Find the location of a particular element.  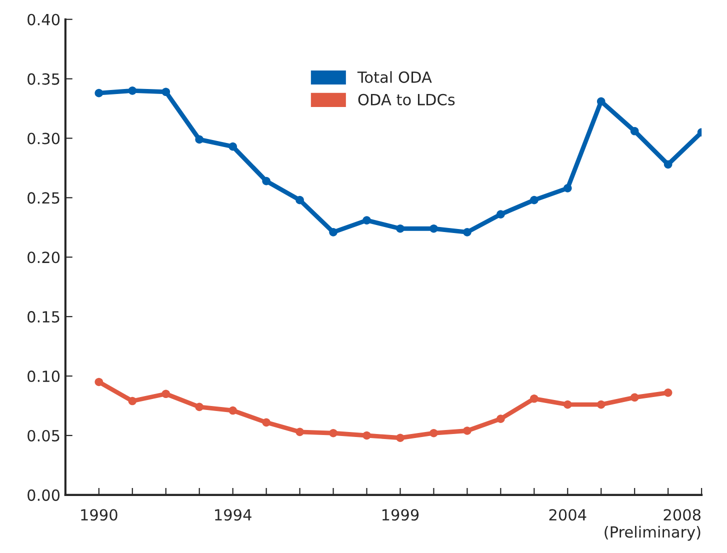

legend-label: ODA to LDCs is located at coordinates (406, 100).